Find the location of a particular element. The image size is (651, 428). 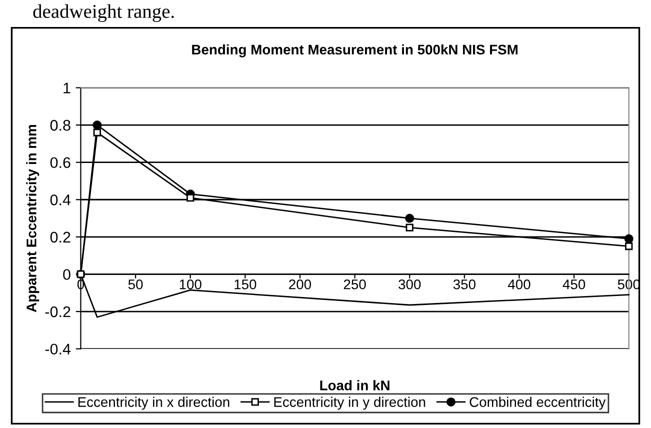

x-tick-label: 350 is located at coordinates (464, 284).